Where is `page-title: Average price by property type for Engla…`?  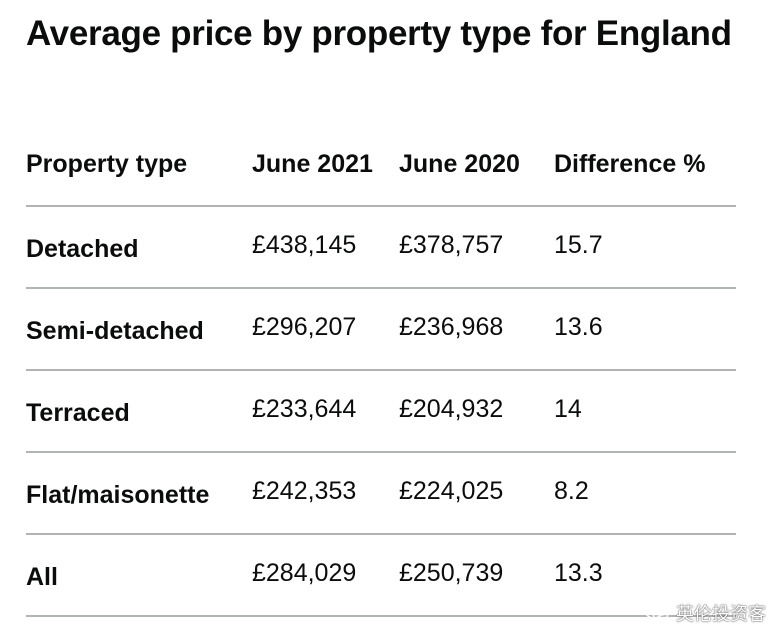 page-title: Average price by property type for Engla… is located at coordinates (379, 33).